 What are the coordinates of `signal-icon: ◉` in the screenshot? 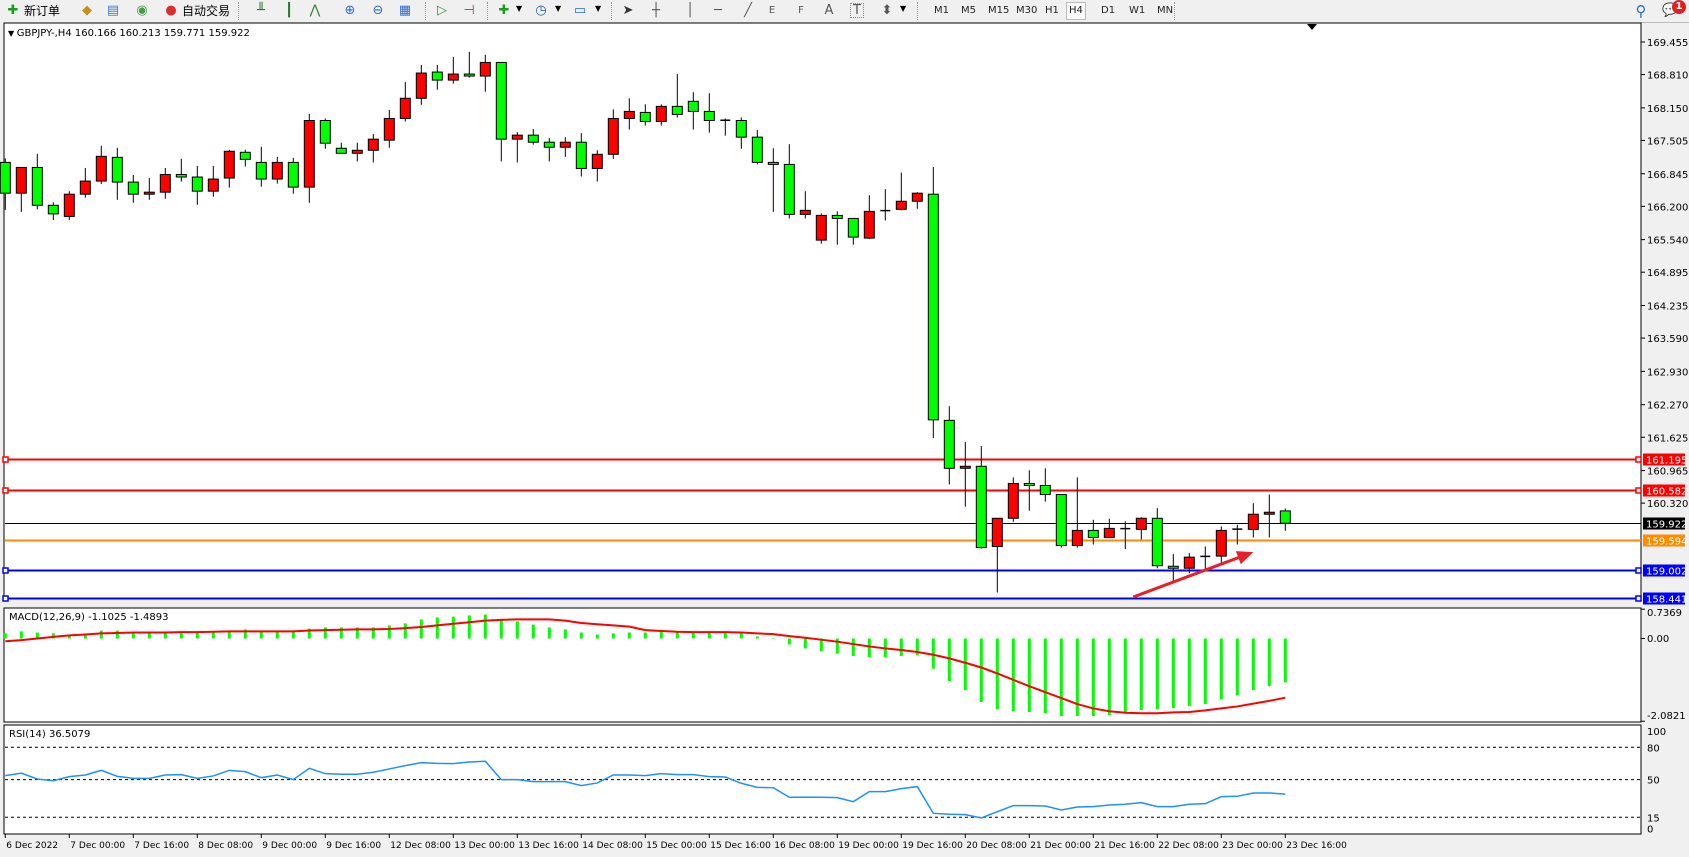 It's located at (142, 10).